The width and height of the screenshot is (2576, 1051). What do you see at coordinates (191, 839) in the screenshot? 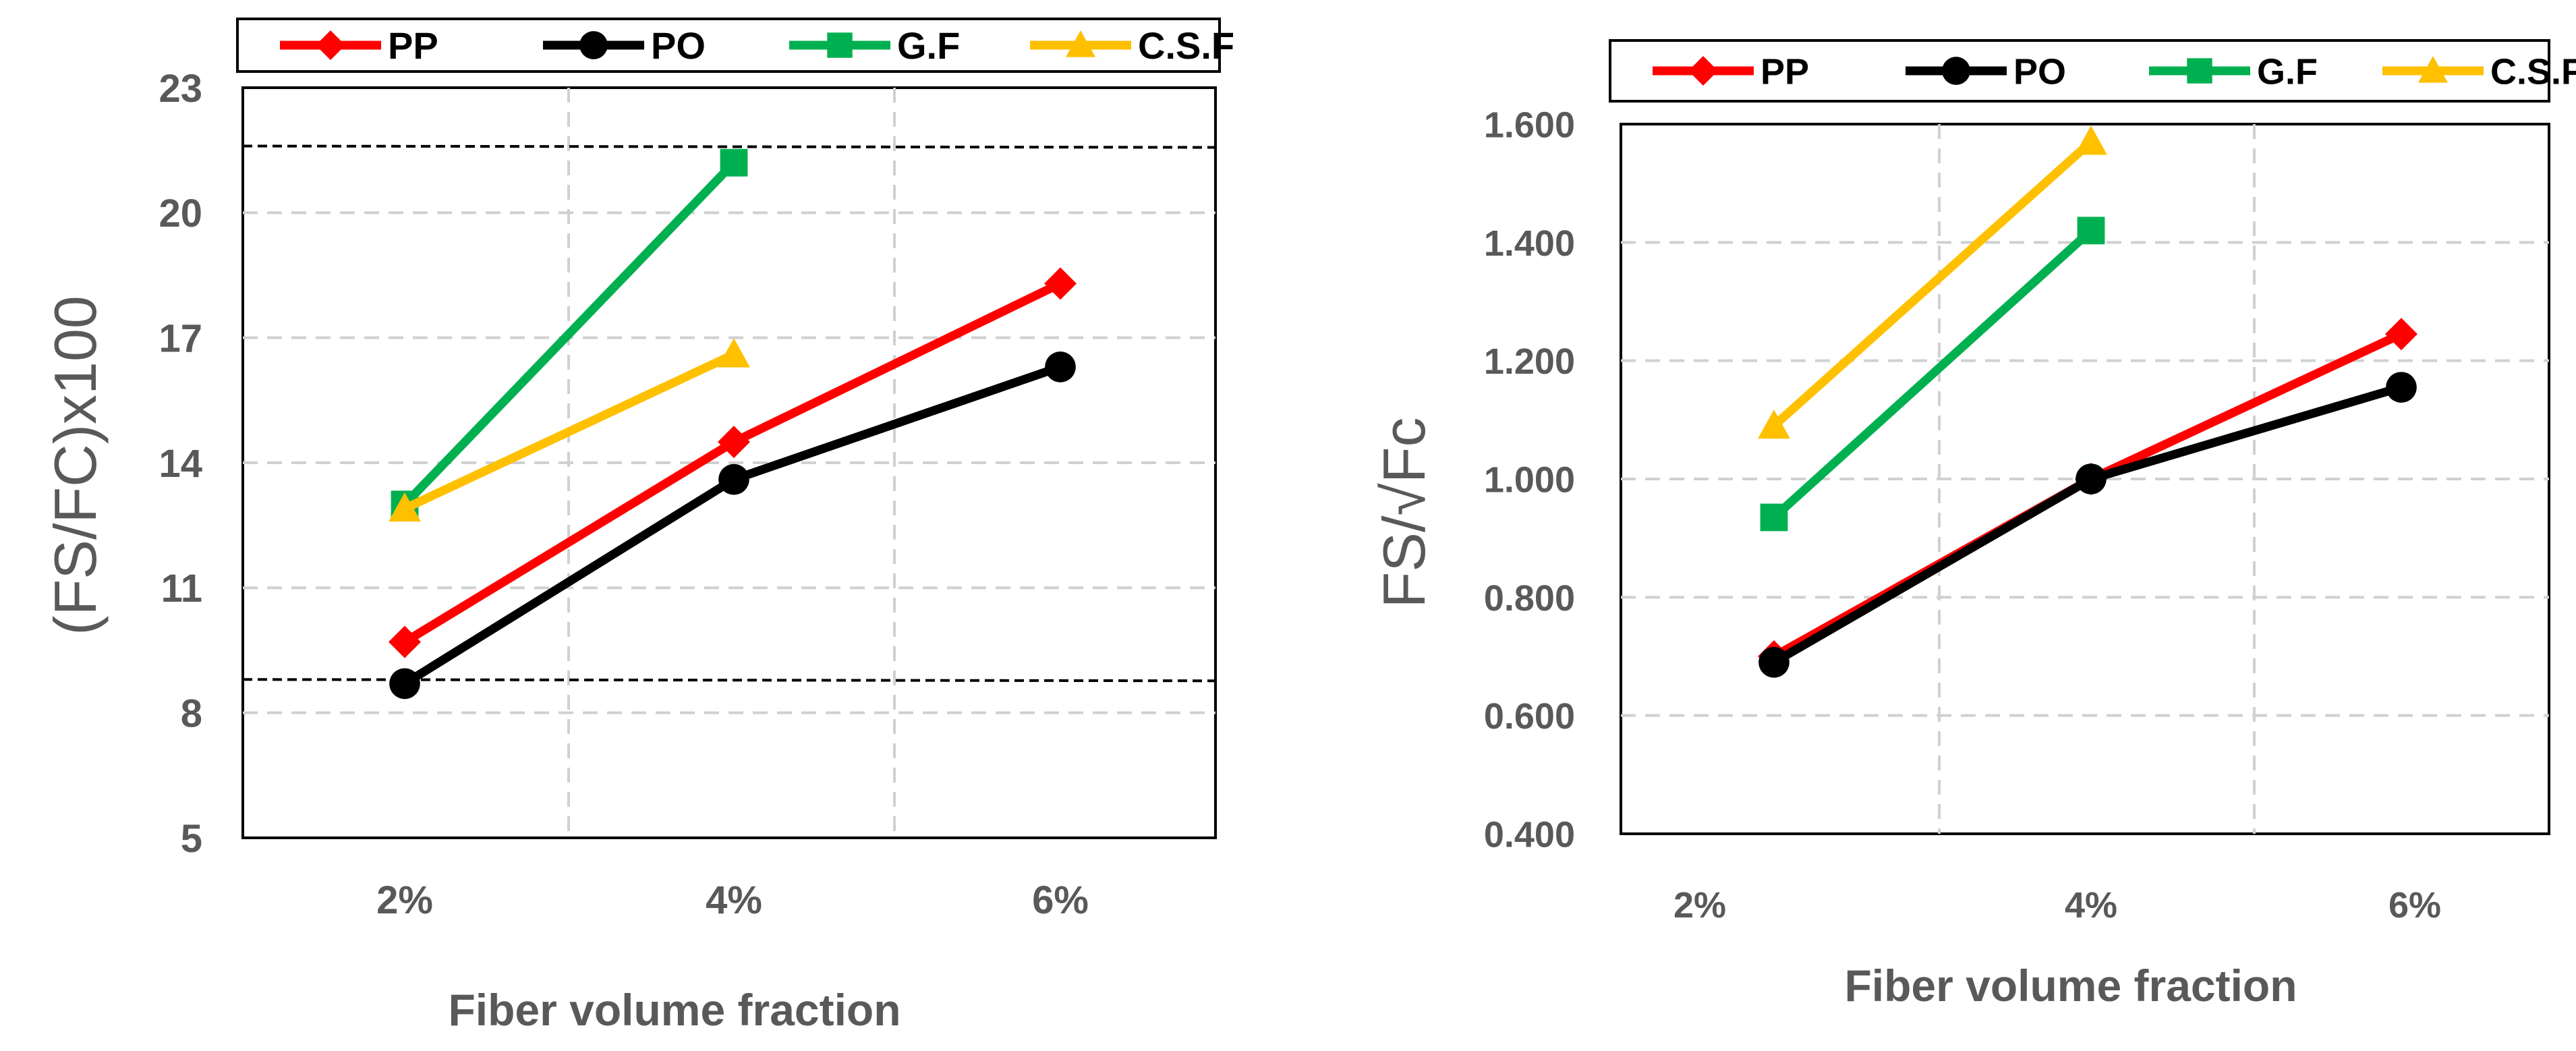
I see `y-tick-label: 5` at bounding box center [191, 839].